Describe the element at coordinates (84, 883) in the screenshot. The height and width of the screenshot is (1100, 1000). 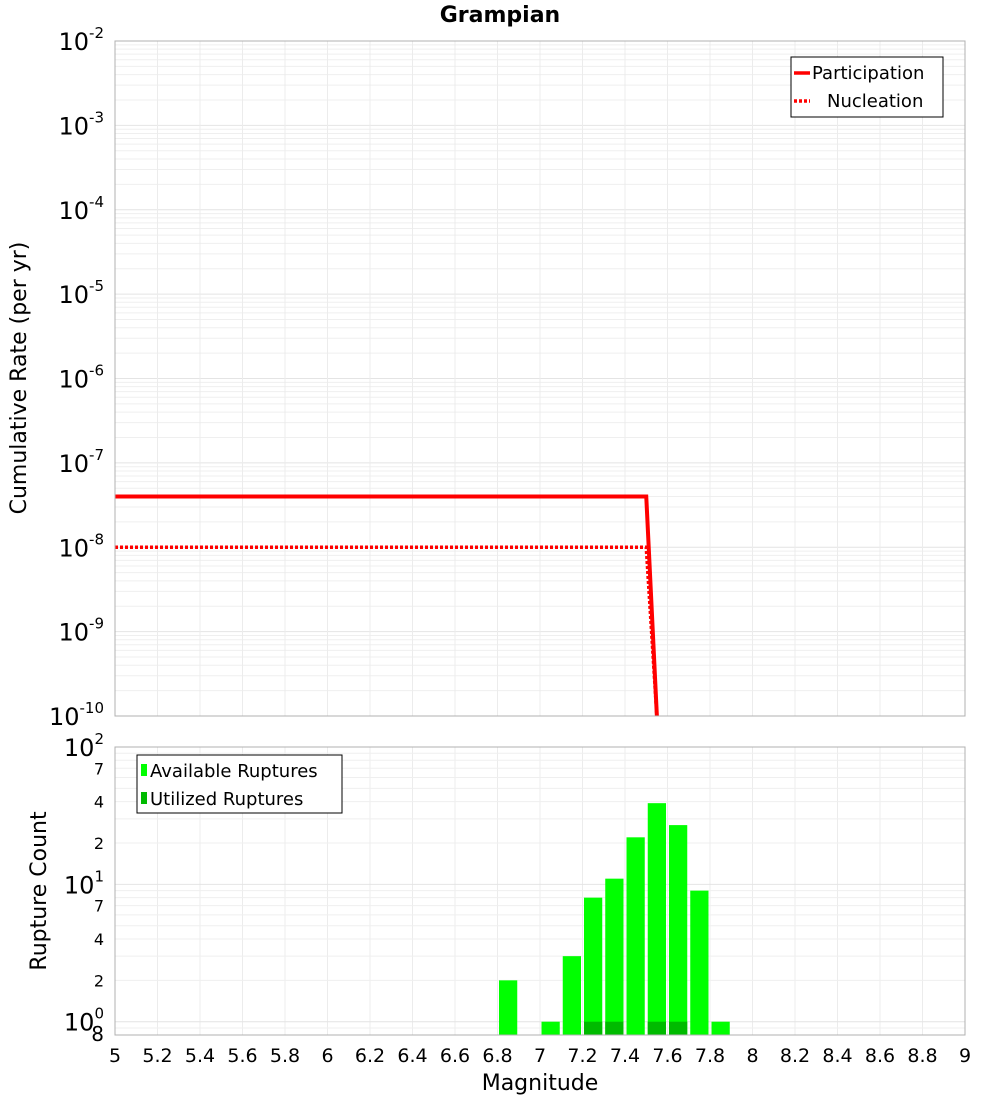
I see `bottom-y-tick-label: 10¹` at that location.